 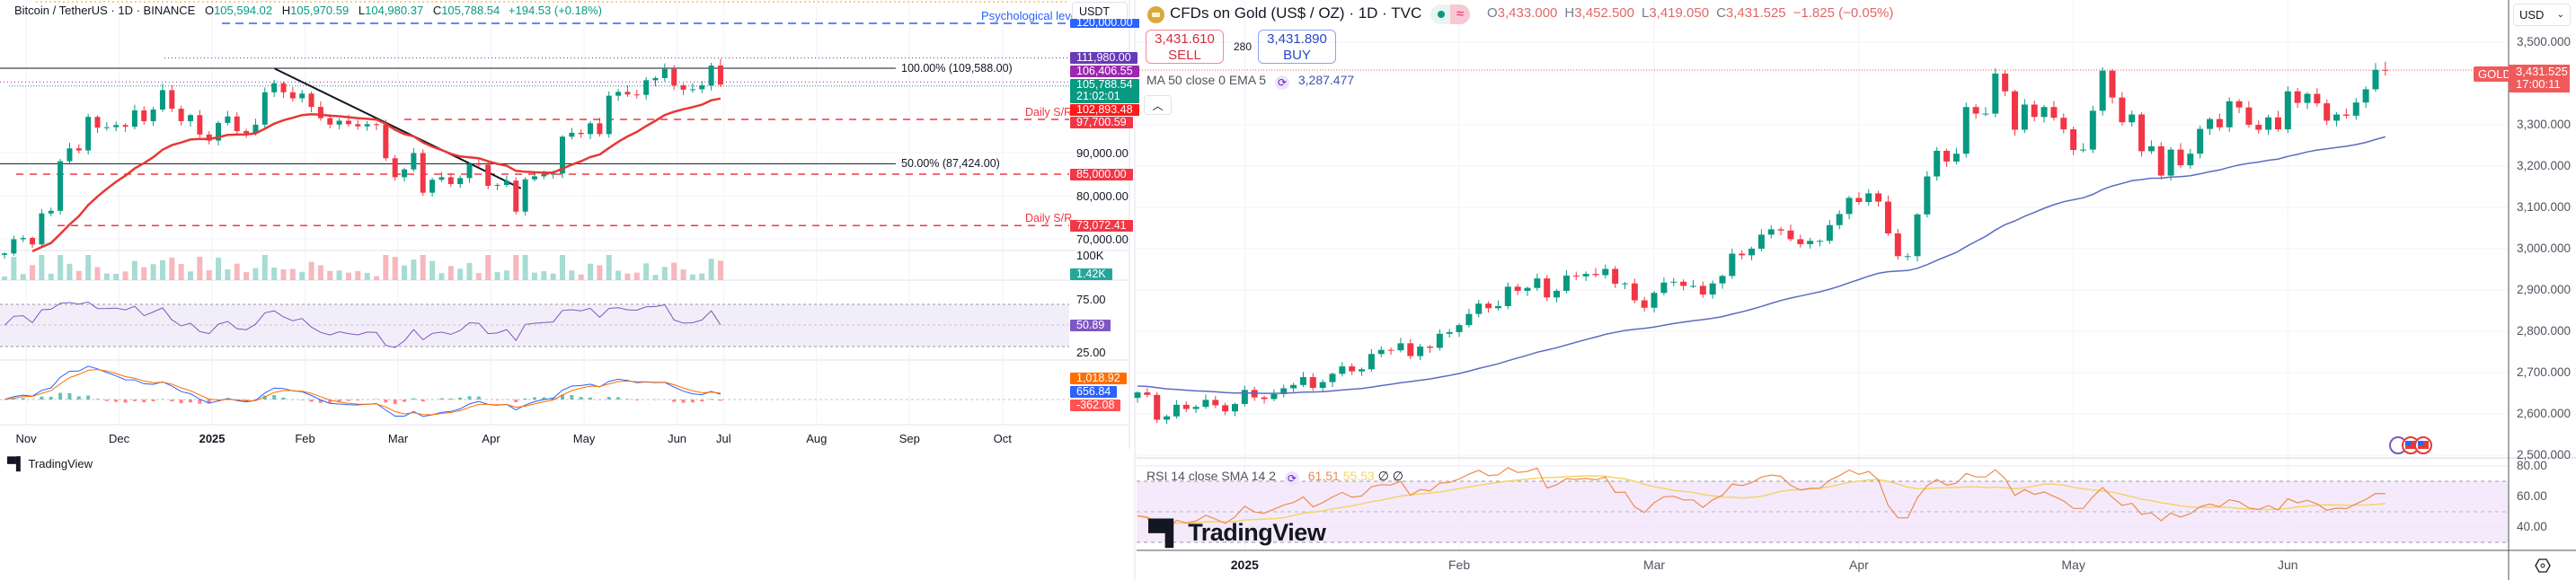 I want to click on time-label: Dec, so click(x=119, y=438).